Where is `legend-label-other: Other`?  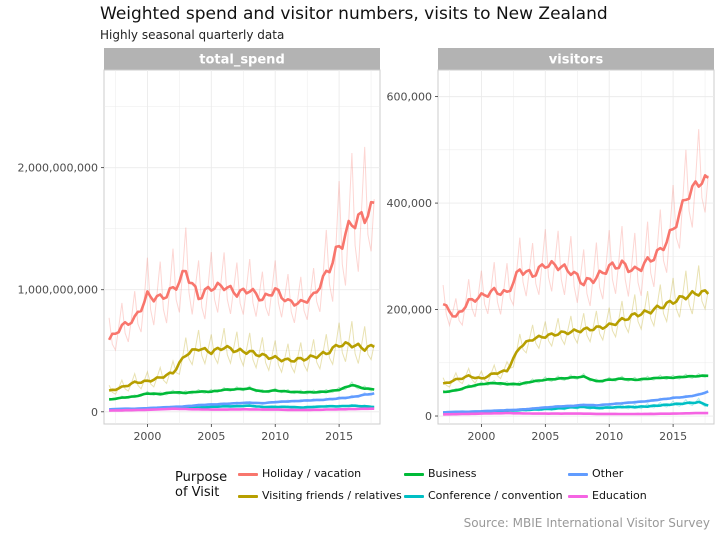
legend-label-other: Other is located at coordinates (608, 473).